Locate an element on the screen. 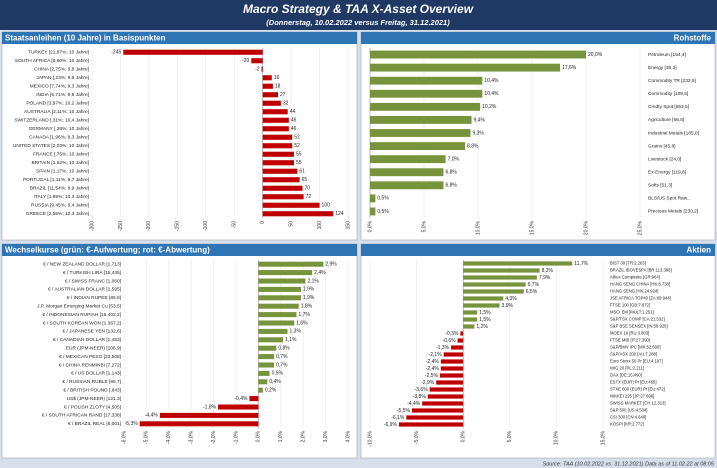  category-label: CHINA [2,75%; 9,8 Jahre] is located at coordinates (61, 70).